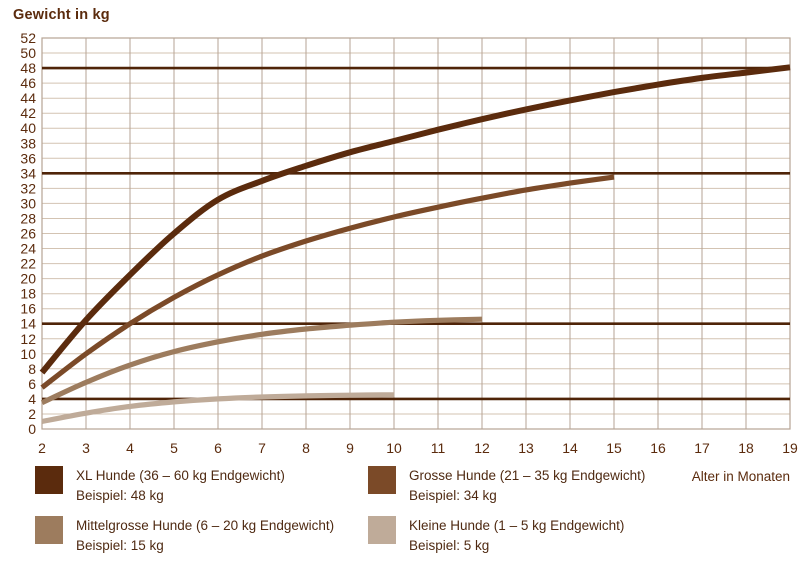 Image resolution: width=800 pixels, height=561 pixels. What do you see at coordinates (418, 448) in the screenshot?
I see `x-axis-tick-labels: 2 3 4 5 6 7 8 9 10 11 12 13 14 15 16 17 18 19` at bounding box center [418, 448].